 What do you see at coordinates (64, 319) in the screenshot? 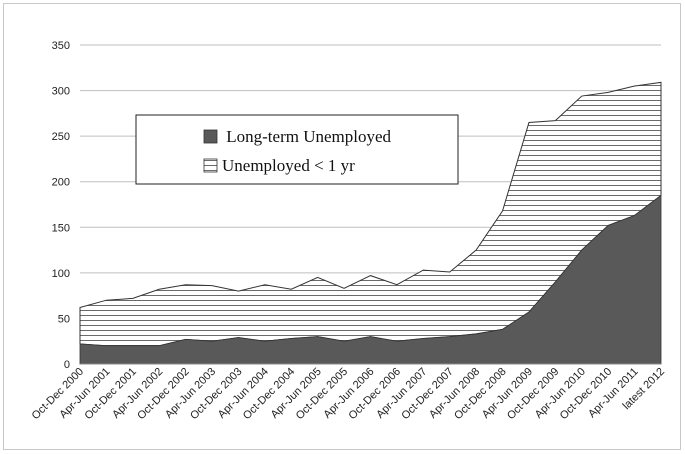
I see `y-tick-label: 50` at bounding box center [64, 319].